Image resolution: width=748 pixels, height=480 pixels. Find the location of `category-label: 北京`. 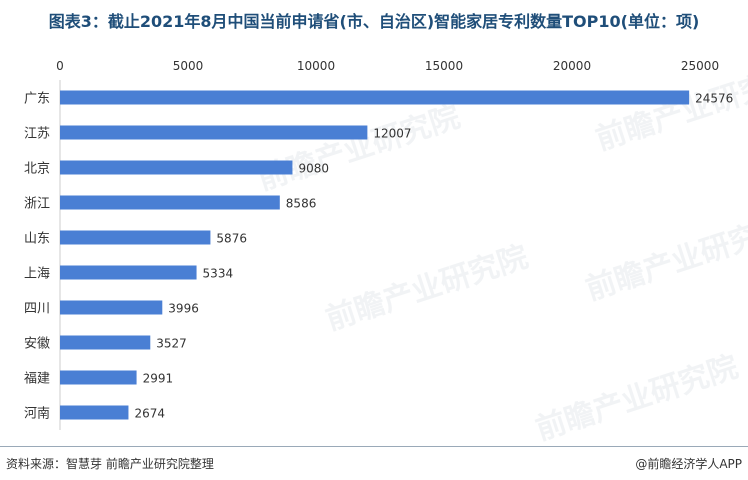

category-label: 北京 is located at coordinates (37, 169).